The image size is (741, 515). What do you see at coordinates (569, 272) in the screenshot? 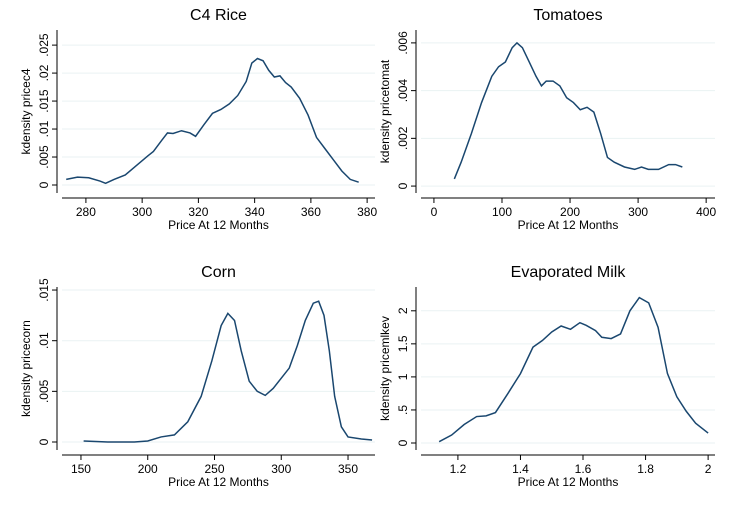
I see `chart-title: Evaporated Milk` at bounding box center [569, 272].